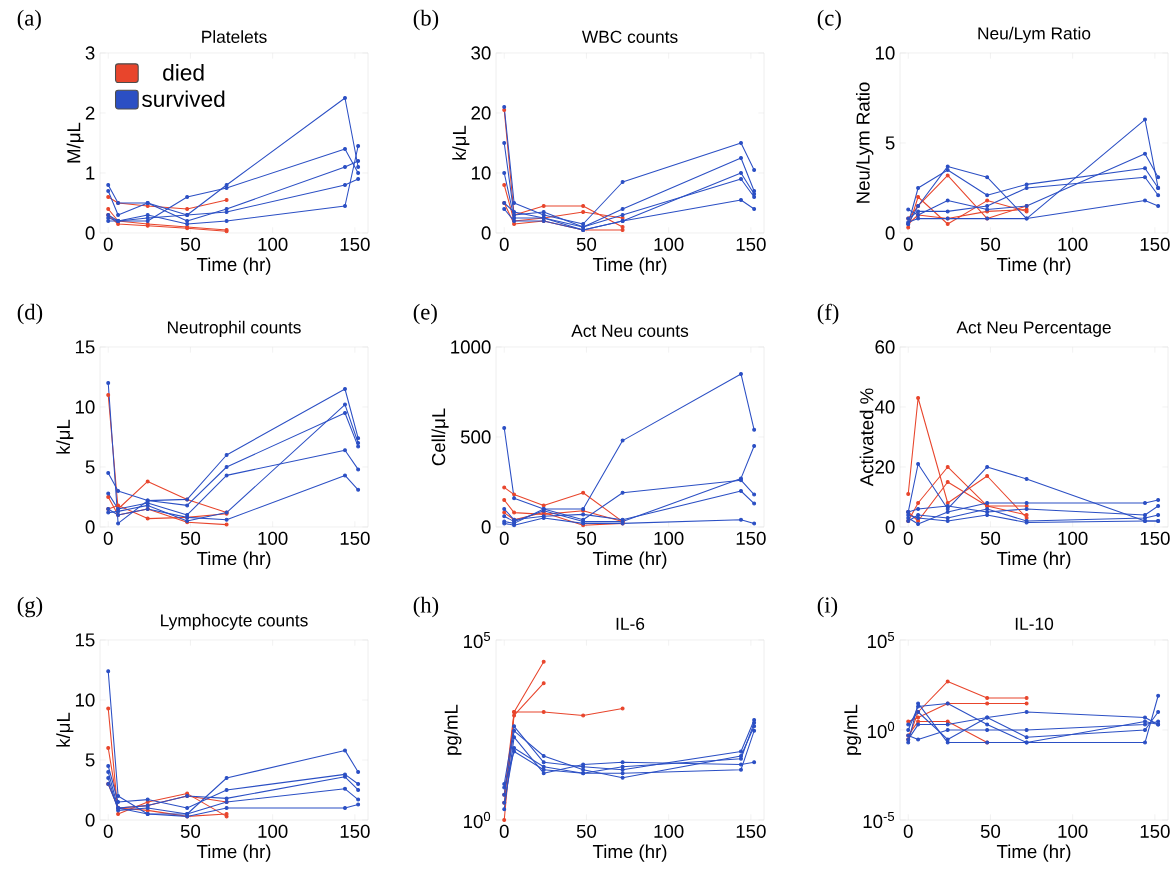 Image resolution: width=1176 pixels, height=871 pixels. I want to click on chart-title: WBC counts, so click(629, 36).